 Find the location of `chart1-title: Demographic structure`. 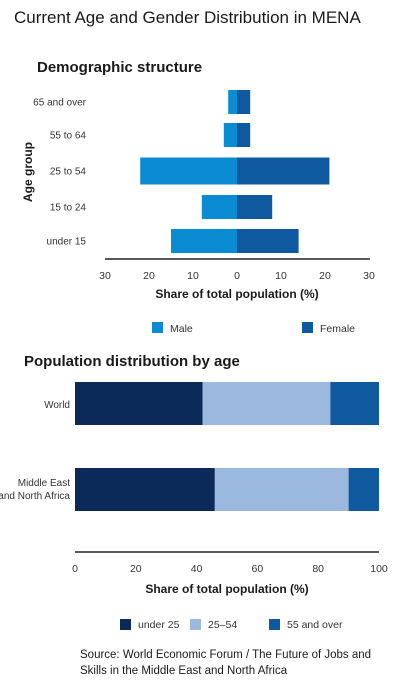

chart1-title: Demographic structure is located at coordinates (119, 67).